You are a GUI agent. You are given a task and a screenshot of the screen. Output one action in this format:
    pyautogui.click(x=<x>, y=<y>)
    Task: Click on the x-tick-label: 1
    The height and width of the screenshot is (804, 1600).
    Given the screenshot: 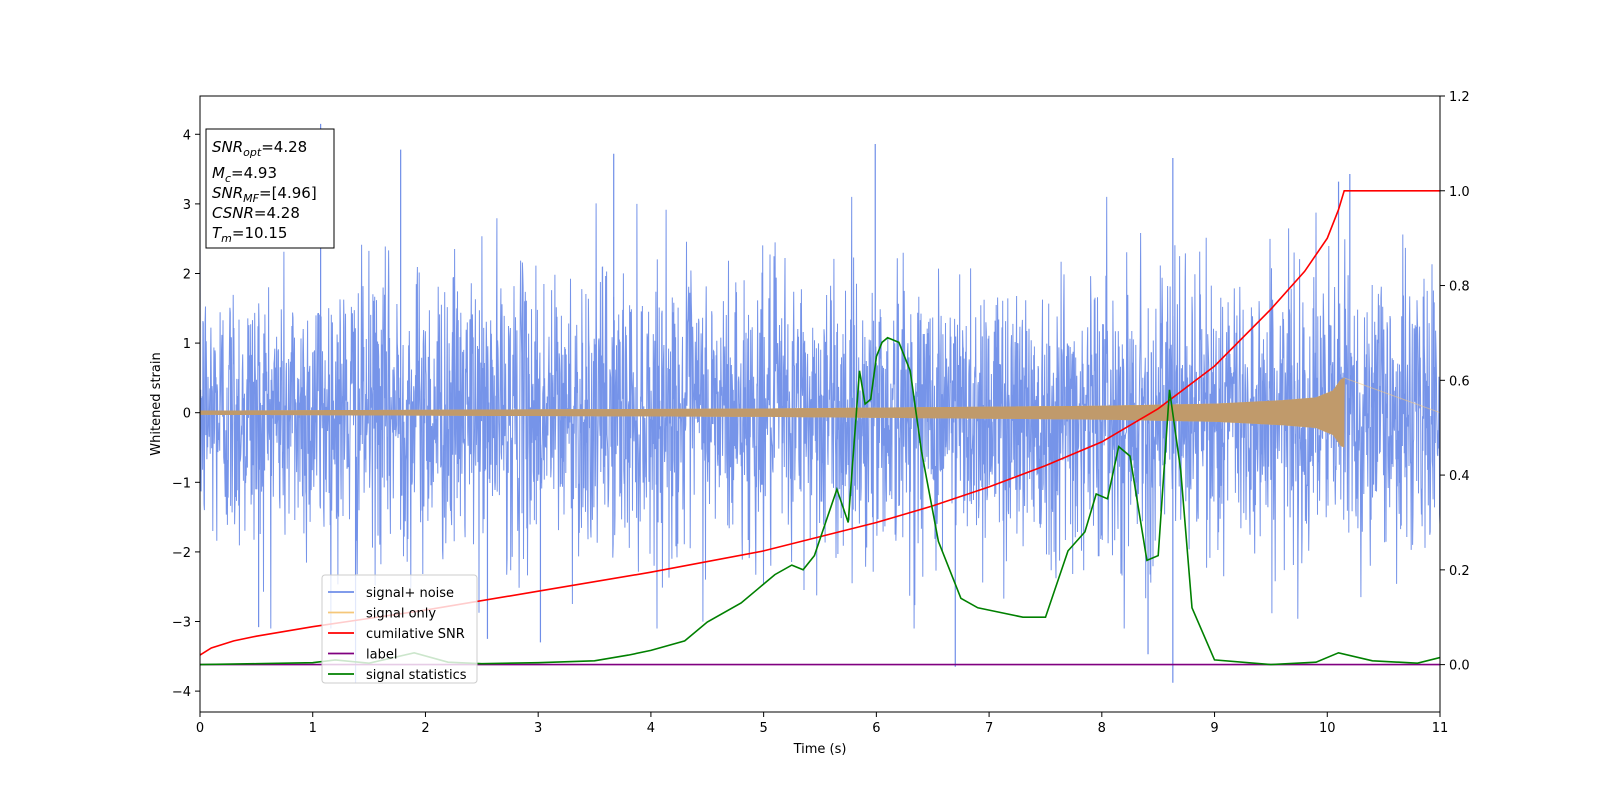 What is the action you would take?
    pyautogui.click(x=313, y=728)
    